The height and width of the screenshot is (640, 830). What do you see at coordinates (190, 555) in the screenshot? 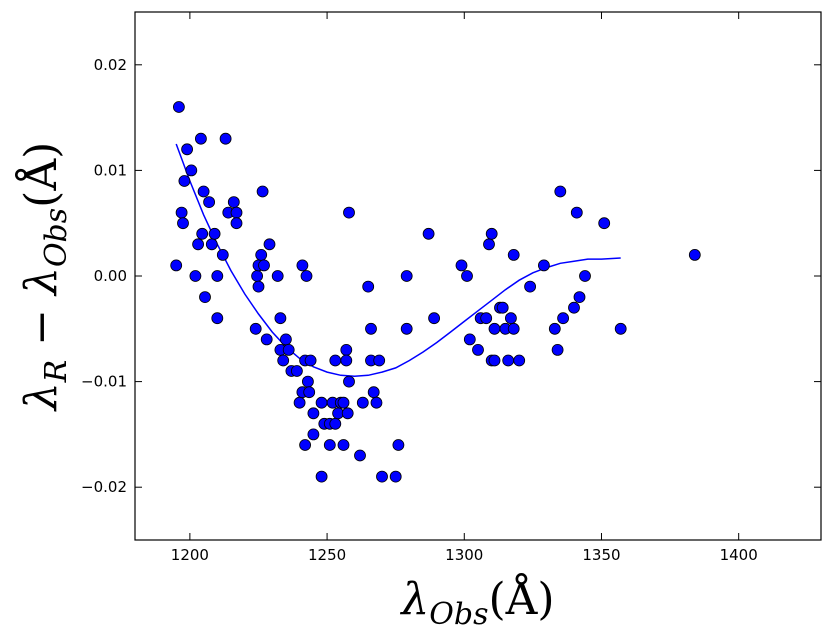
I see `x-tick-label: 1200` at bounding box center [190, 555].